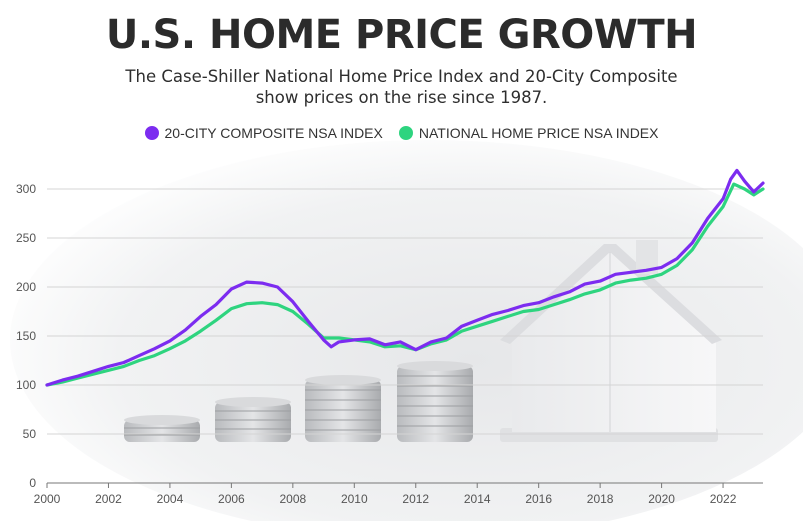  Describe the element at coordinates (405, 133) in the screenshot. I see `legend-dot-national` at that location.